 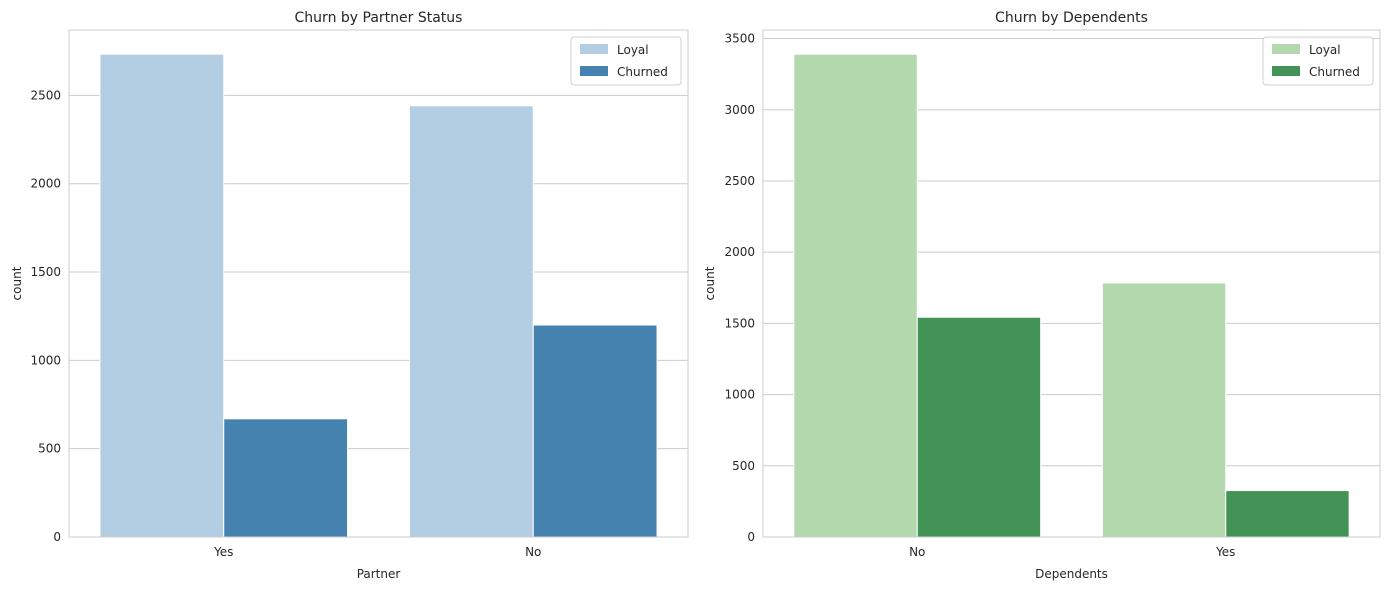 I want to click on y-tick-label: 3500, so click(x=739, y=39).